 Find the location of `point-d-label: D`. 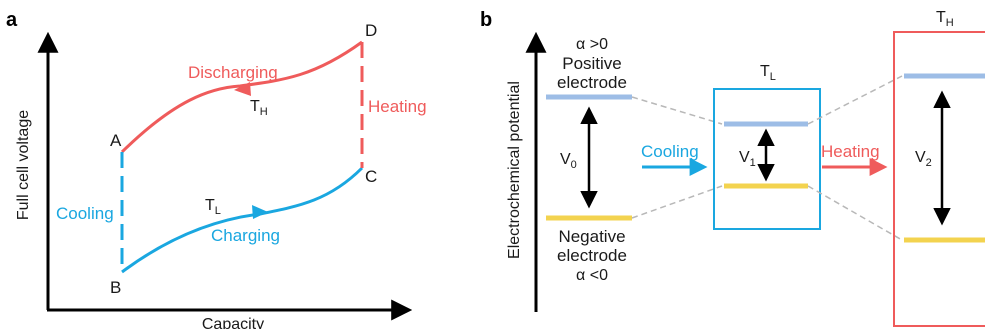

point-d-label: D is located at coordinates (371, 30).